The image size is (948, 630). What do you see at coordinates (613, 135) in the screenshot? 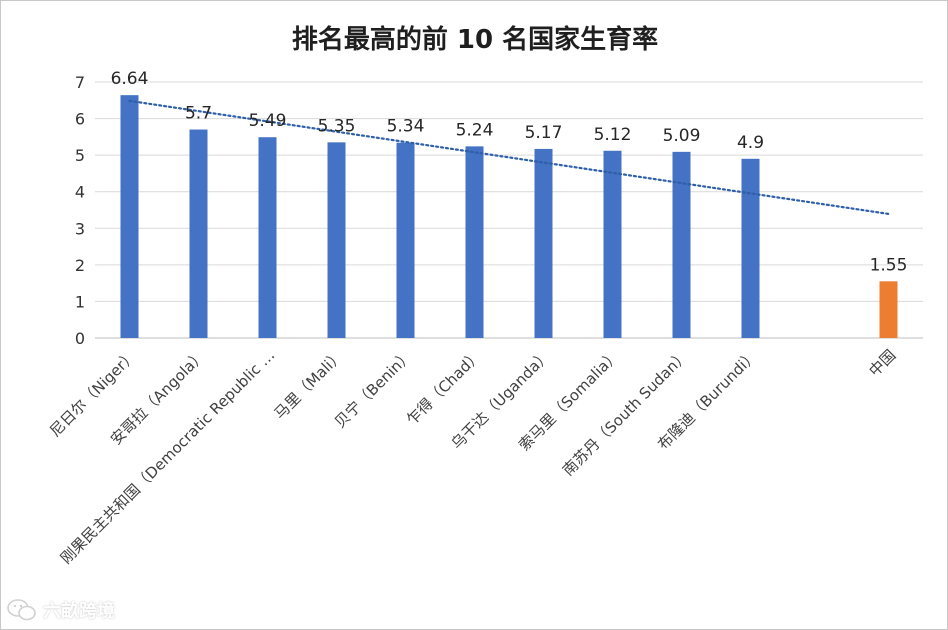
I see `data-label: 5.12` at bounding box center [613, 135].